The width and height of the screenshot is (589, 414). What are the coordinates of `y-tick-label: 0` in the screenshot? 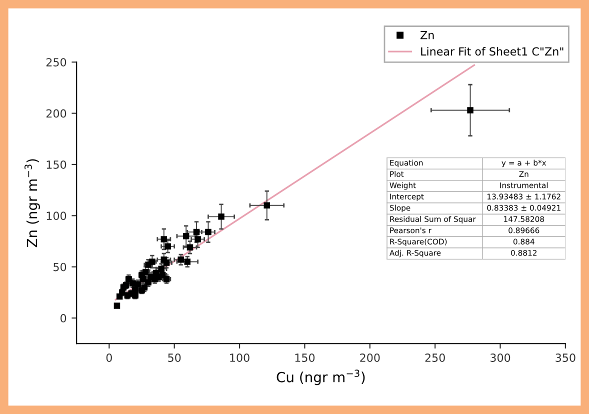 It's located at (63, 318).